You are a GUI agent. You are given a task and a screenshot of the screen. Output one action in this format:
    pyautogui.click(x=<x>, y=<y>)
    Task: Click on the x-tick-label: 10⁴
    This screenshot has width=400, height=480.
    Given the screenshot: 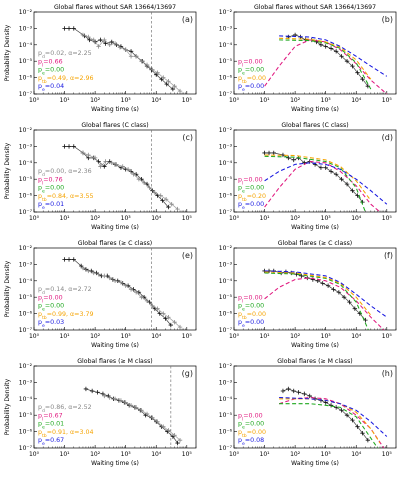 What is the action you would take?
    pyautogui.click(x=356, y=454)
    